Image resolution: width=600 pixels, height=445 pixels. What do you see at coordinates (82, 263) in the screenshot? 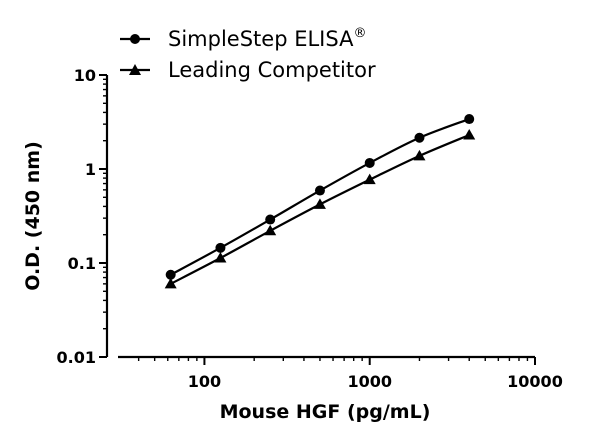
I see `y-tick-label: 0.1` at bounding box center [82, 263].